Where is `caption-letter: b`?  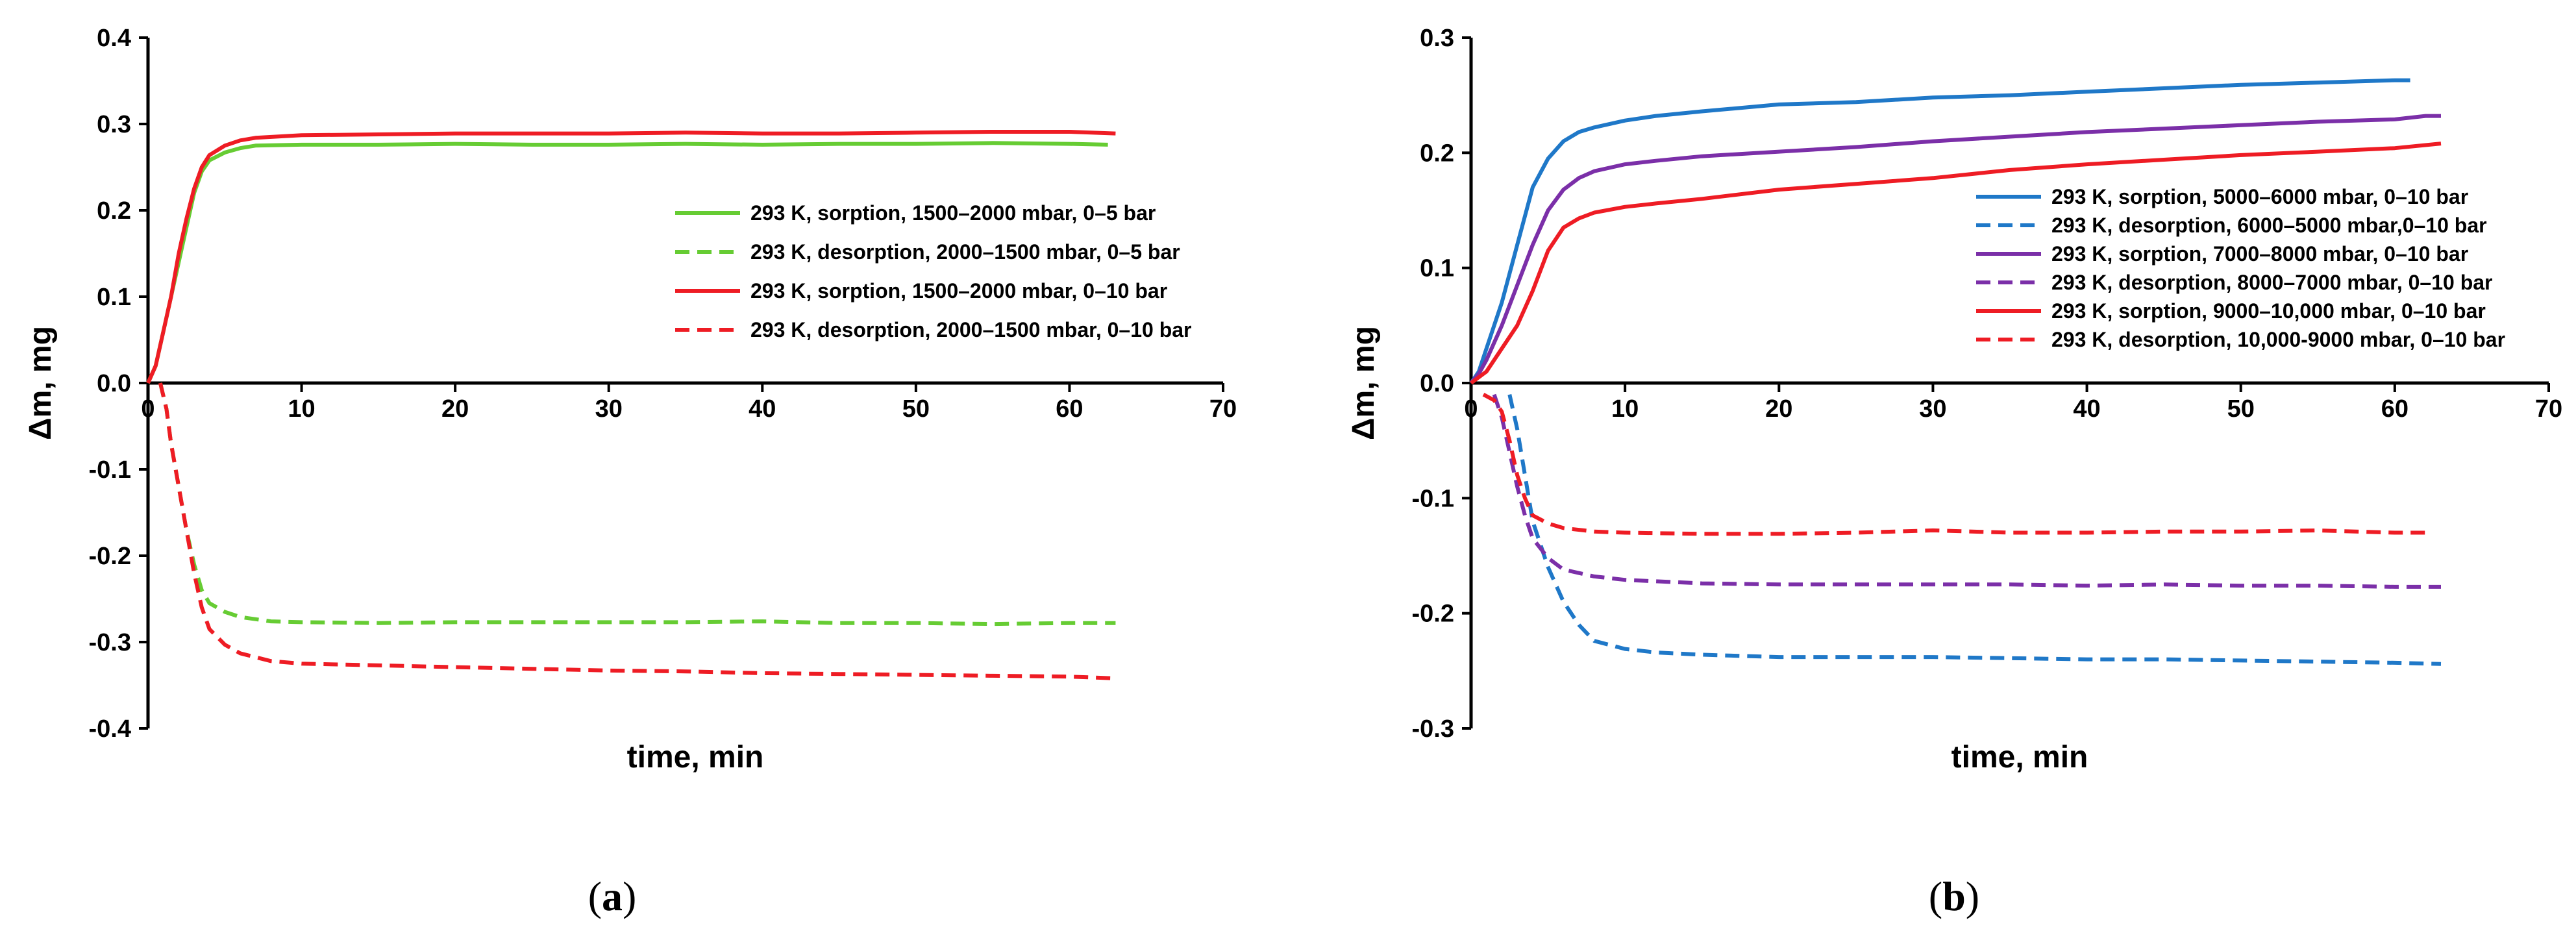 caption-letter: b is located at coordinates (1954, 896).